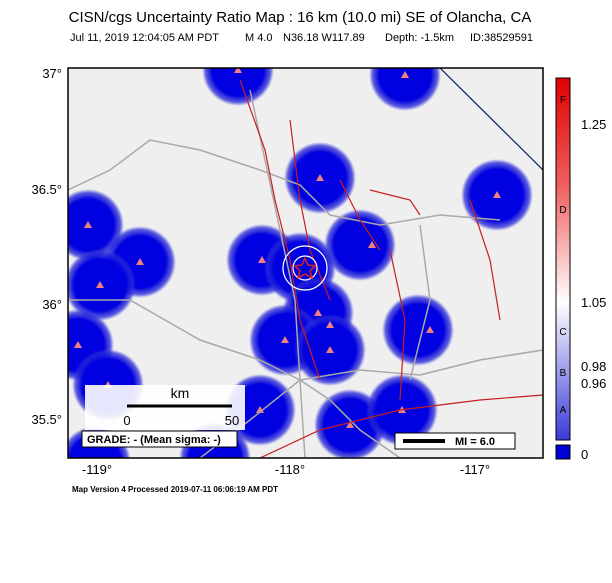  What do you see at coordinates (475, 442) in the screenshot?
I see `legend-label: MI = 6.0` at bounding box center [475, 442].